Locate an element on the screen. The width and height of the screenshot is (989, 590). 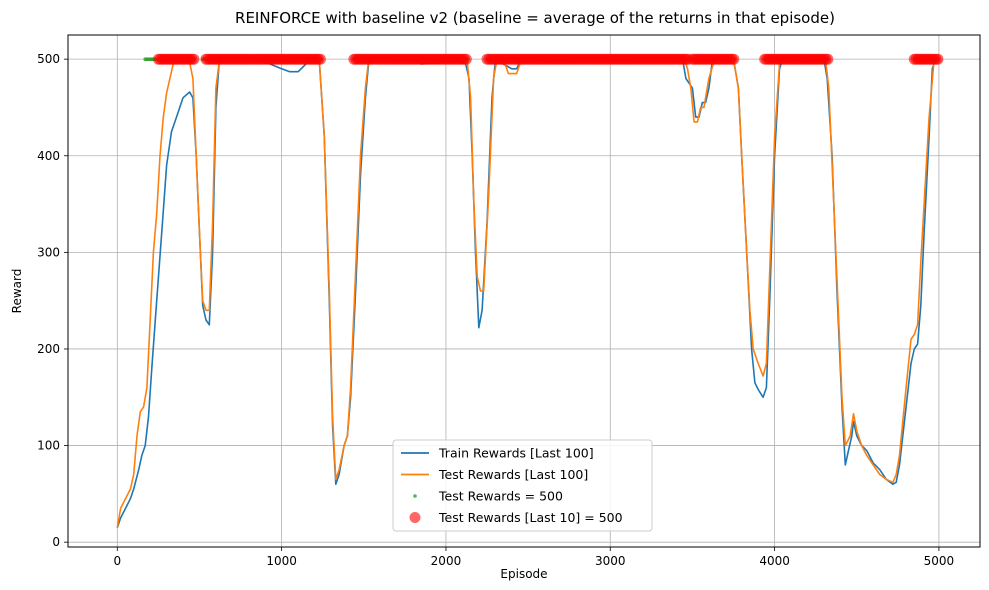
y-tick-label: 200 is located at coordinates (48, 349).